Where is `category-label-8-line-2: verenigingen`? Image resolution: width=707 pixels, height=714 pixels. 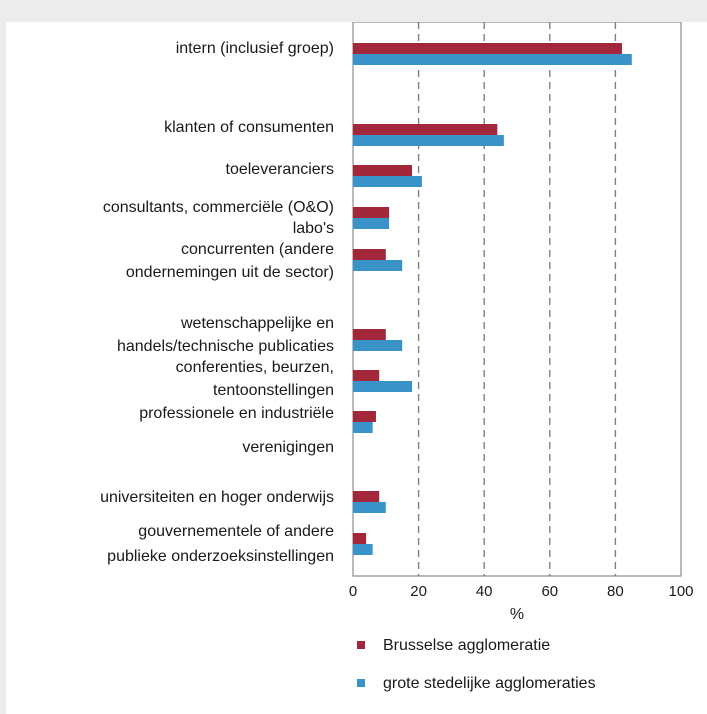 category-label-8-line-2: verenigingen is located at coordinates (288, 447).